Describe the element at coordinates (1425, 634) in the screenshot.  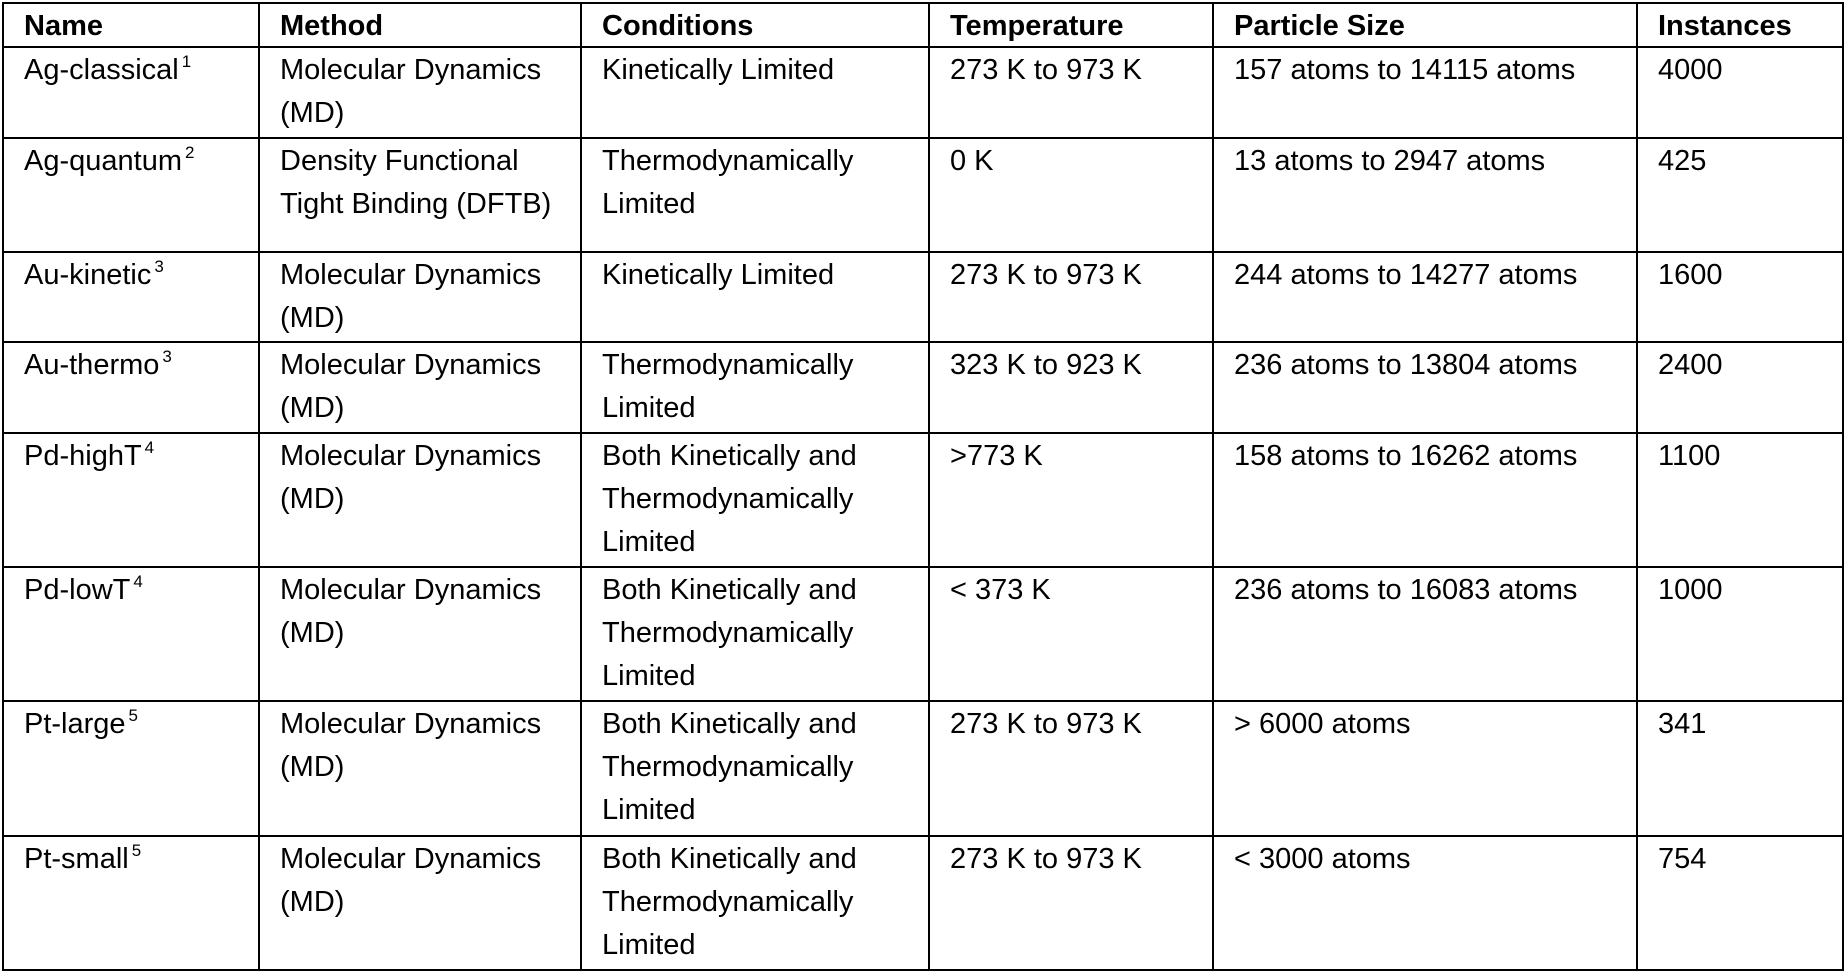
I see `particle-size-cell: 236 atoms to 16083 atoms` at that location.